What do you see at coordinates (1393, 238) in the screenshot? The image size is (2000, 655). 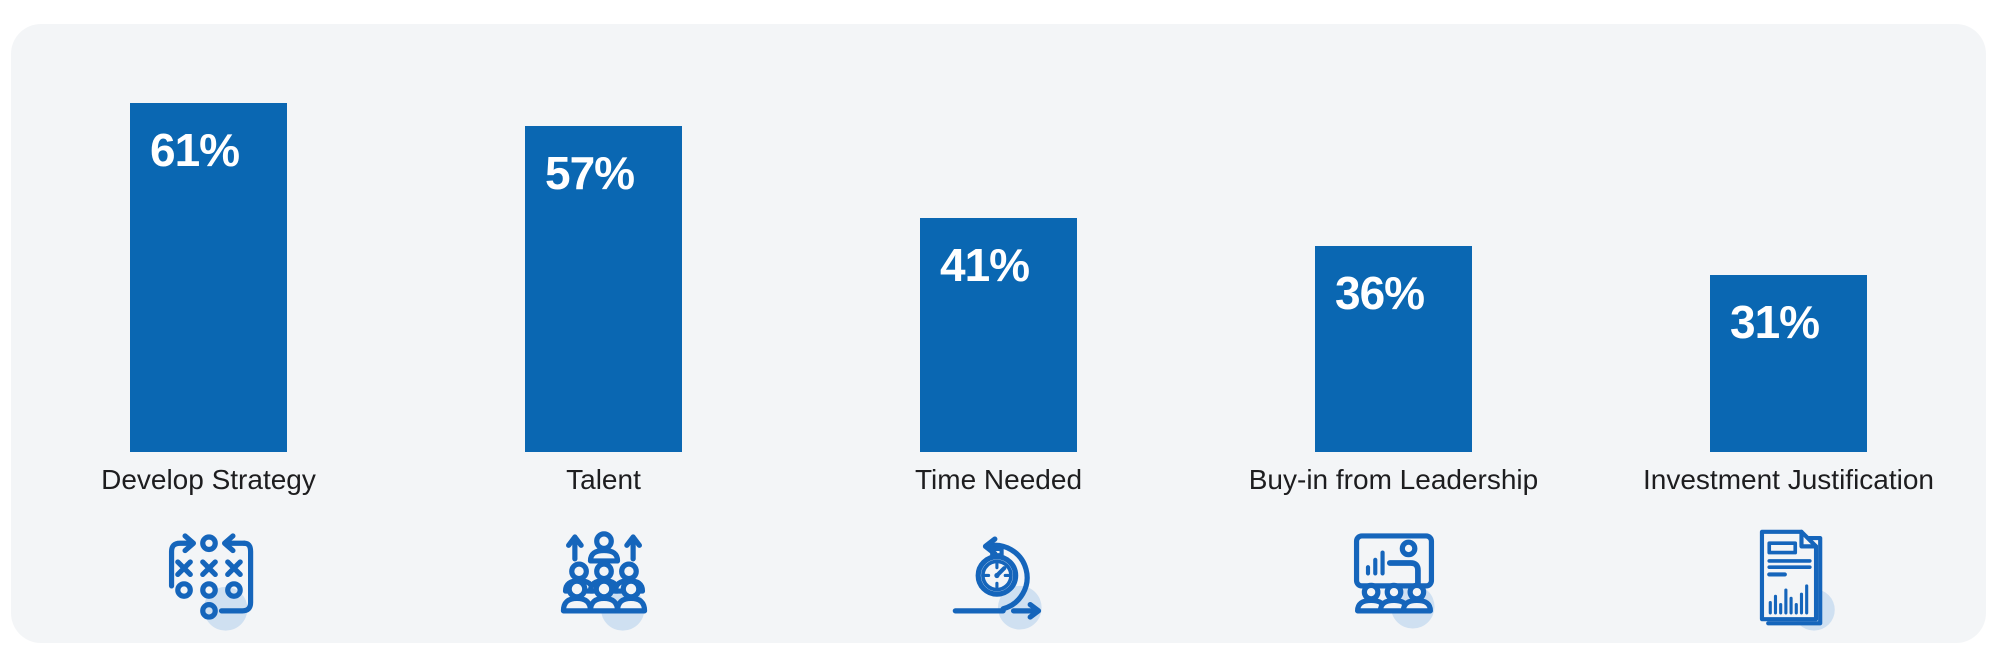 I see `bar-zone: 36%` at bounding box center [1393, 238].